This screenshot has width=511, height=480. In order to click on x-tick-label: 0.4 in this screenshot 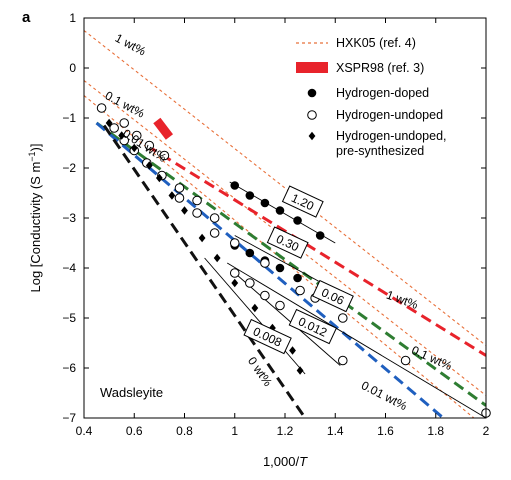, I will do `click(84, 431)`.